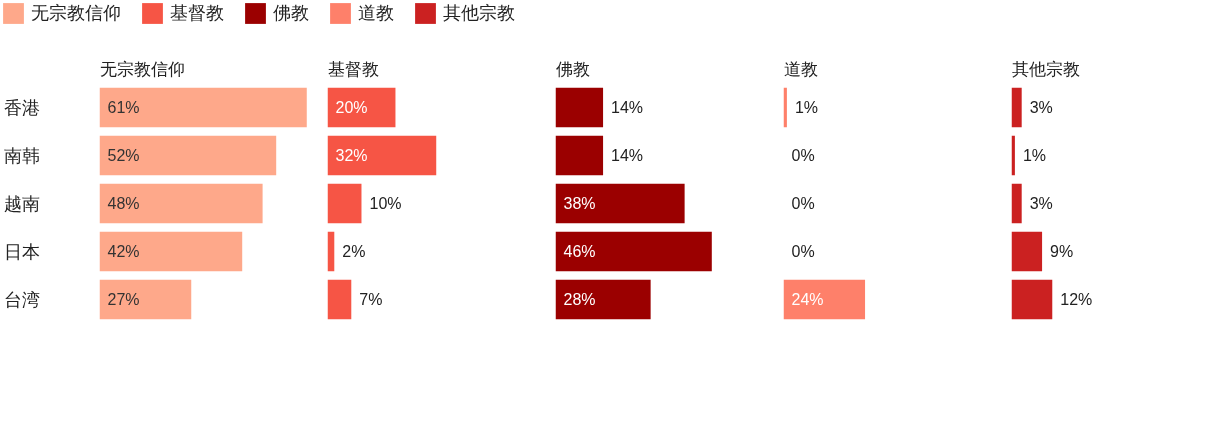 The height and width of the screenshot is (422, 1220). What do you see at coordinates (123, 107) in the screenshot?
I see `data-label: 61%` at bounding box center [123, 107].